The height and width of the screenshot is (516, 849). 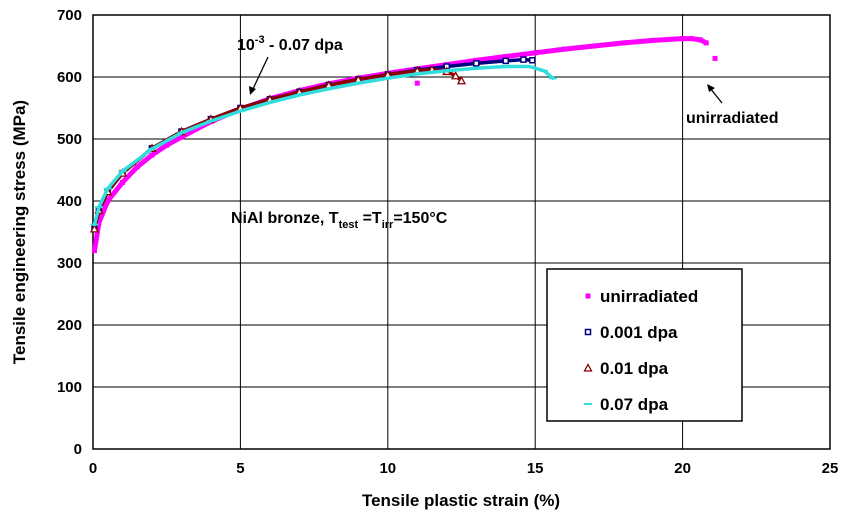 What do you see at coordinates (732, 118) in the screenshot?
I see `unirradiated-annotation: unirradiated` at bounding box center [732, 118].